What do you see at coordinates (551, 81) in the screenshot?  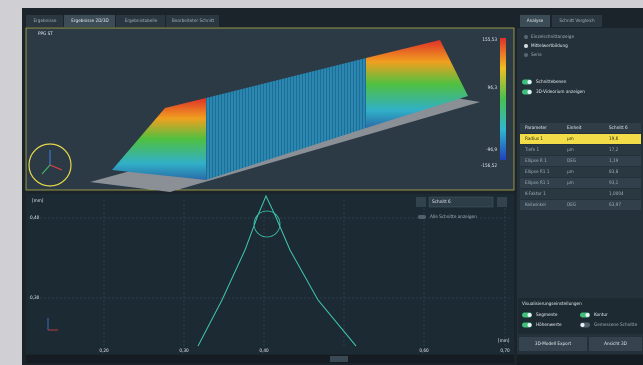 I see `toggle-label: Schnittebenen` at bounding box center [551, 81].